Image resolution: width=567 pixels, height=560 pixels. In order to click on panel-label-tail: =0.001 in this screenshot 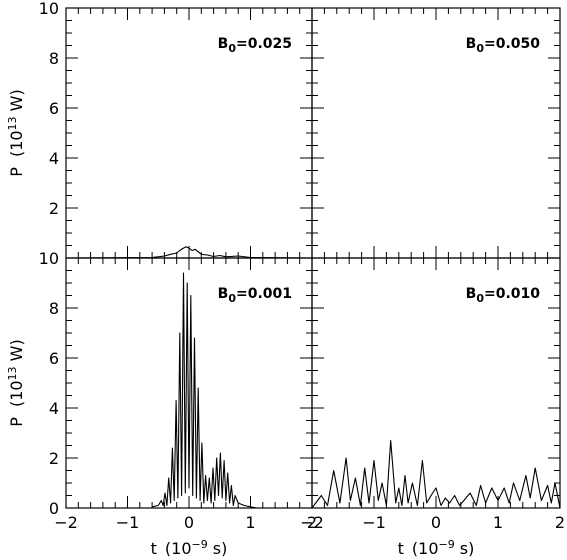, I will do `click(264, 294)`.